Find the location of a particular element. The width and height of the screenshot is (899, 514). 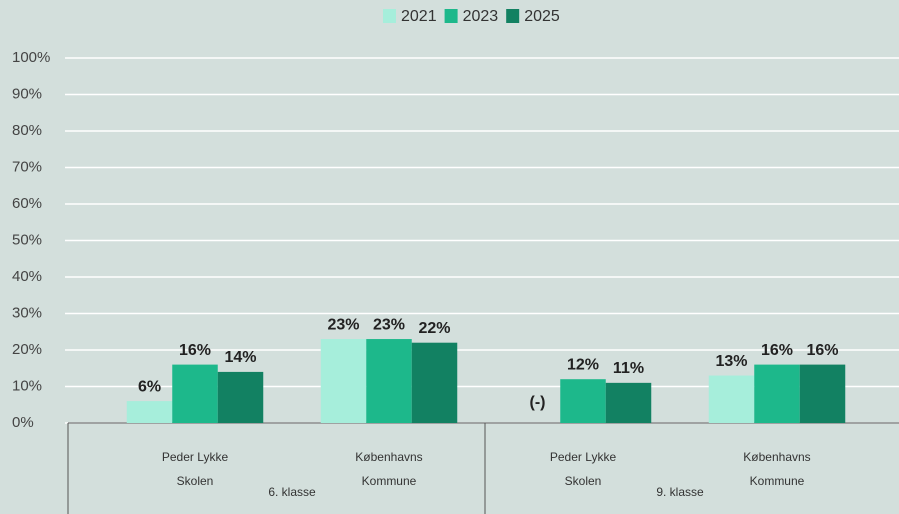

y-tick-label: 80% is located at coordinates (27, 130).